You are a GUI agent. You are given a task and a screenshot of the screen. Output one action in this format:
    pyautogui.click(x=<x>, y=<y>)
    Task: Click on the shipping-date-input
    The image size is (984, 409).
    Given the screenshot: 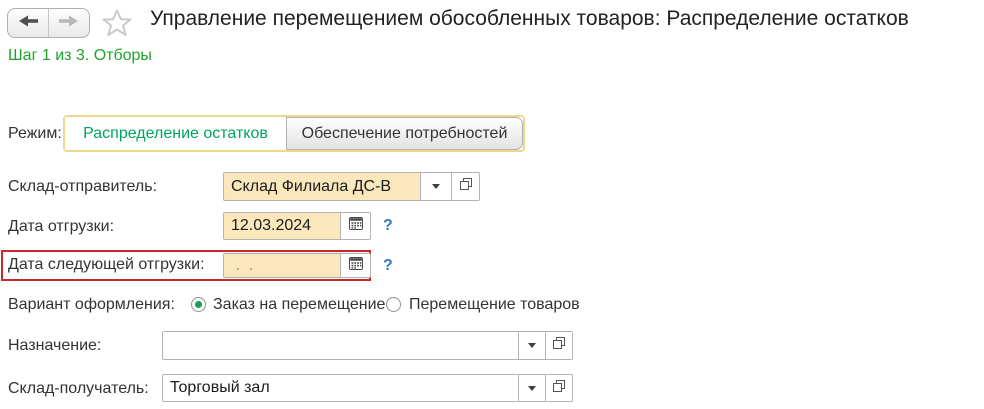 What is the action you would take?
    pyautogui.click(x=282, y=226)
    